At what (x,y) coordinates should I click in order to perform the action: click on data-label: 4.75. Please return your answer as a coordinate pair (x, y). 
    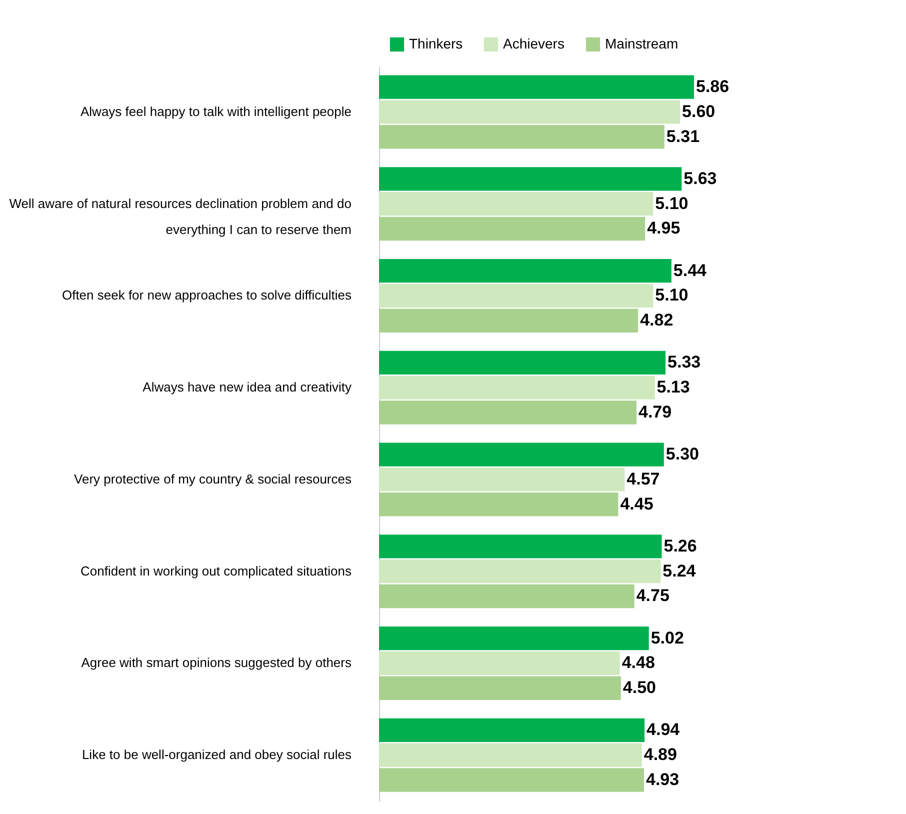
    Looking at the image, I should click on (653, 596).